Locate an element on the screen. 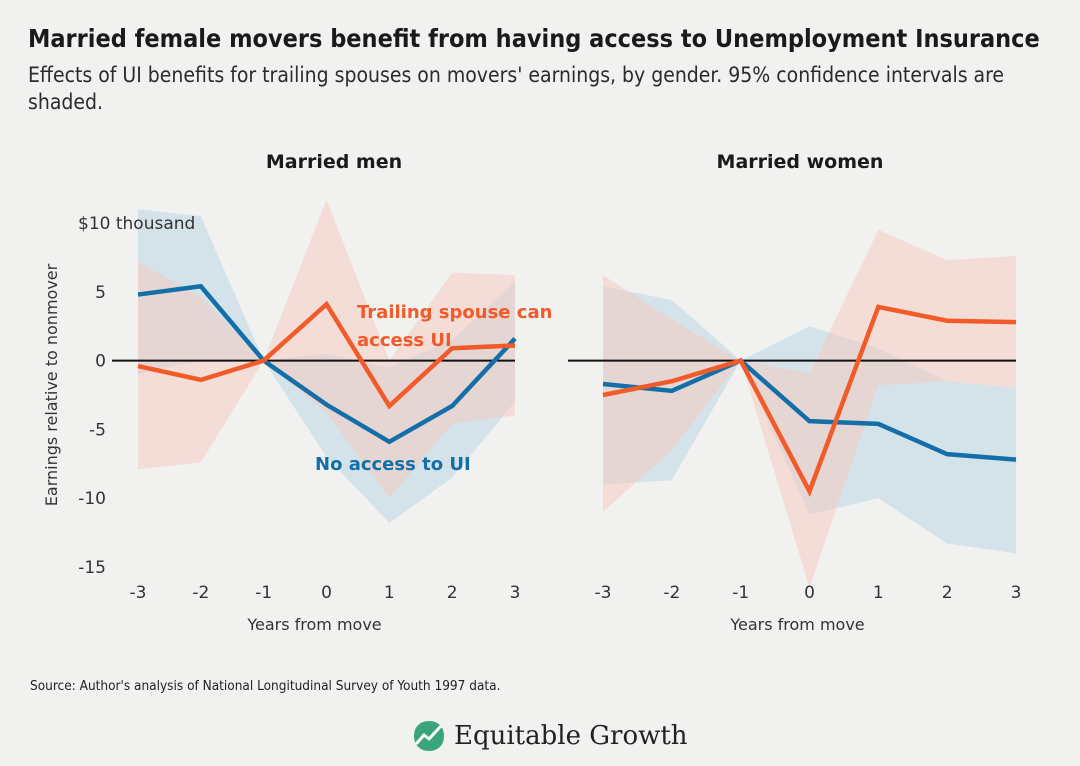 Image resolution: width=1080 pixels, height=766 pixels. y-tick-label: 0 is located at coordinates (100, 362).